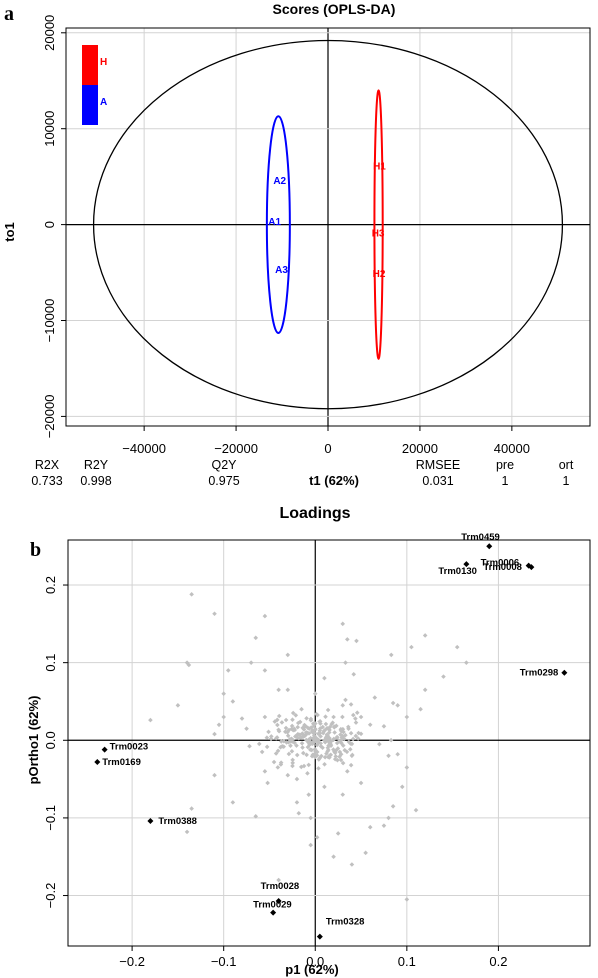 Image resolution: width=598 pixels, height=978 pixels. I want to click on loading-point-label: Trm0008, so click(502, 567).